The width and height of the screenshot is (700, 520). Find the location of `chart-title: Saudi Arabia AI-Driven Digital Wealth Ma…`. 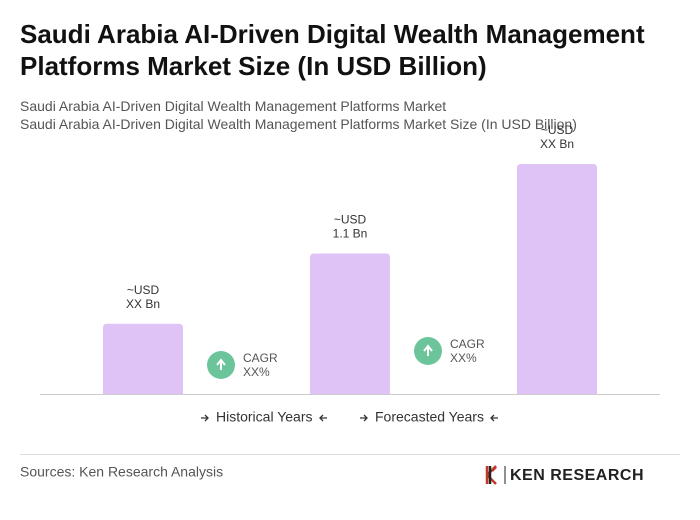

chart-title: Saudi Arabia AI-Driven Digital Wealth Ma… is located at coordinates (332, 50).